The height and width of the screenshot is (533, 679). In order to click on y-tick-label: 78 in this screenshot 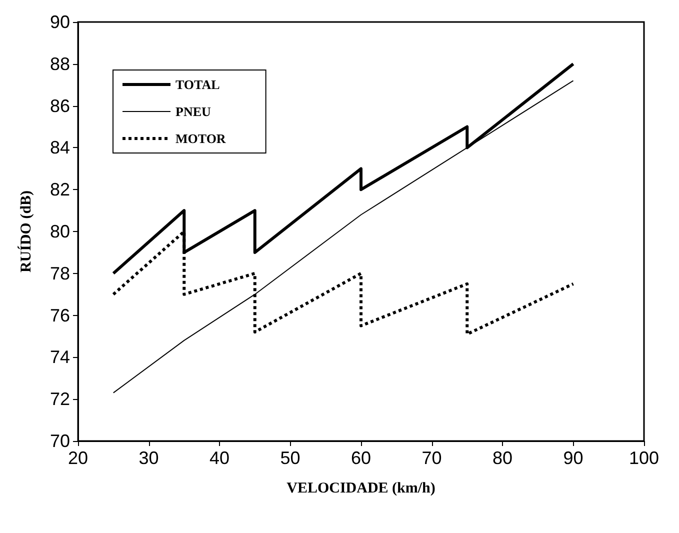, I will do `click(60, 273)`.